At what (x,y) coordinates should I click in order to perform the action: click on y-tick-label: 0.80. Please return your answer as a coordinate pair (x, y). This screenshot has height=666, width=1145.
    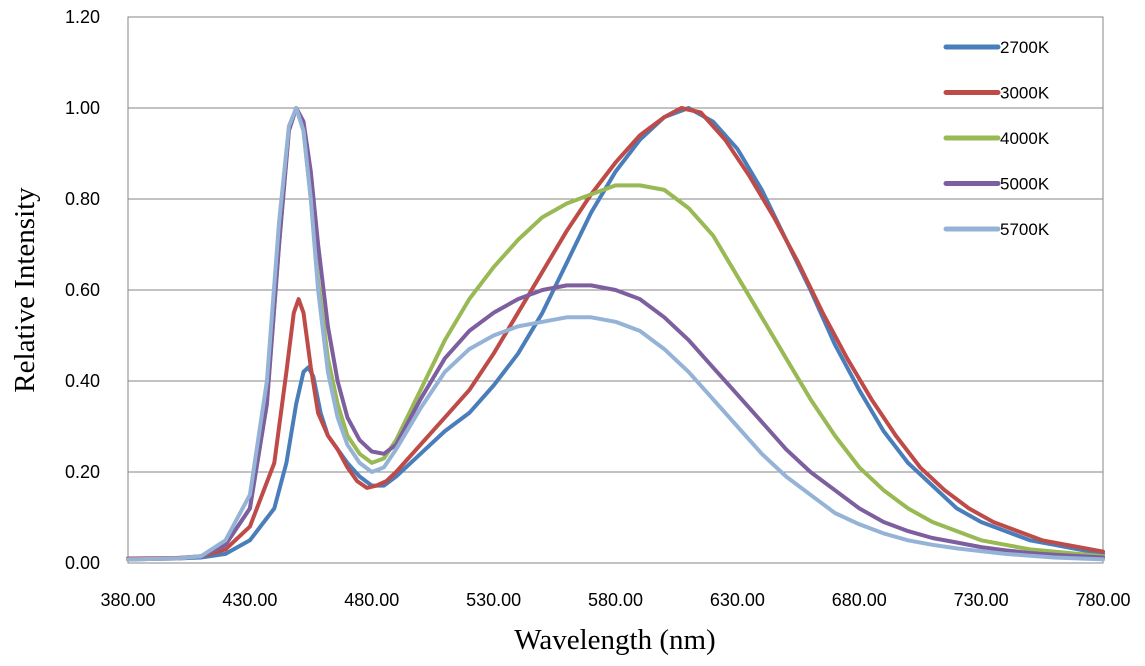
    Looking at the image, I should click on (82, 199).